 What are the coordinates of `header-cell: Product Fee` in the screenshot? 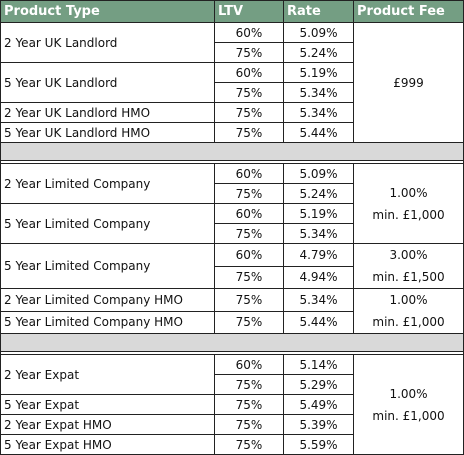 It's located at (408, 11).